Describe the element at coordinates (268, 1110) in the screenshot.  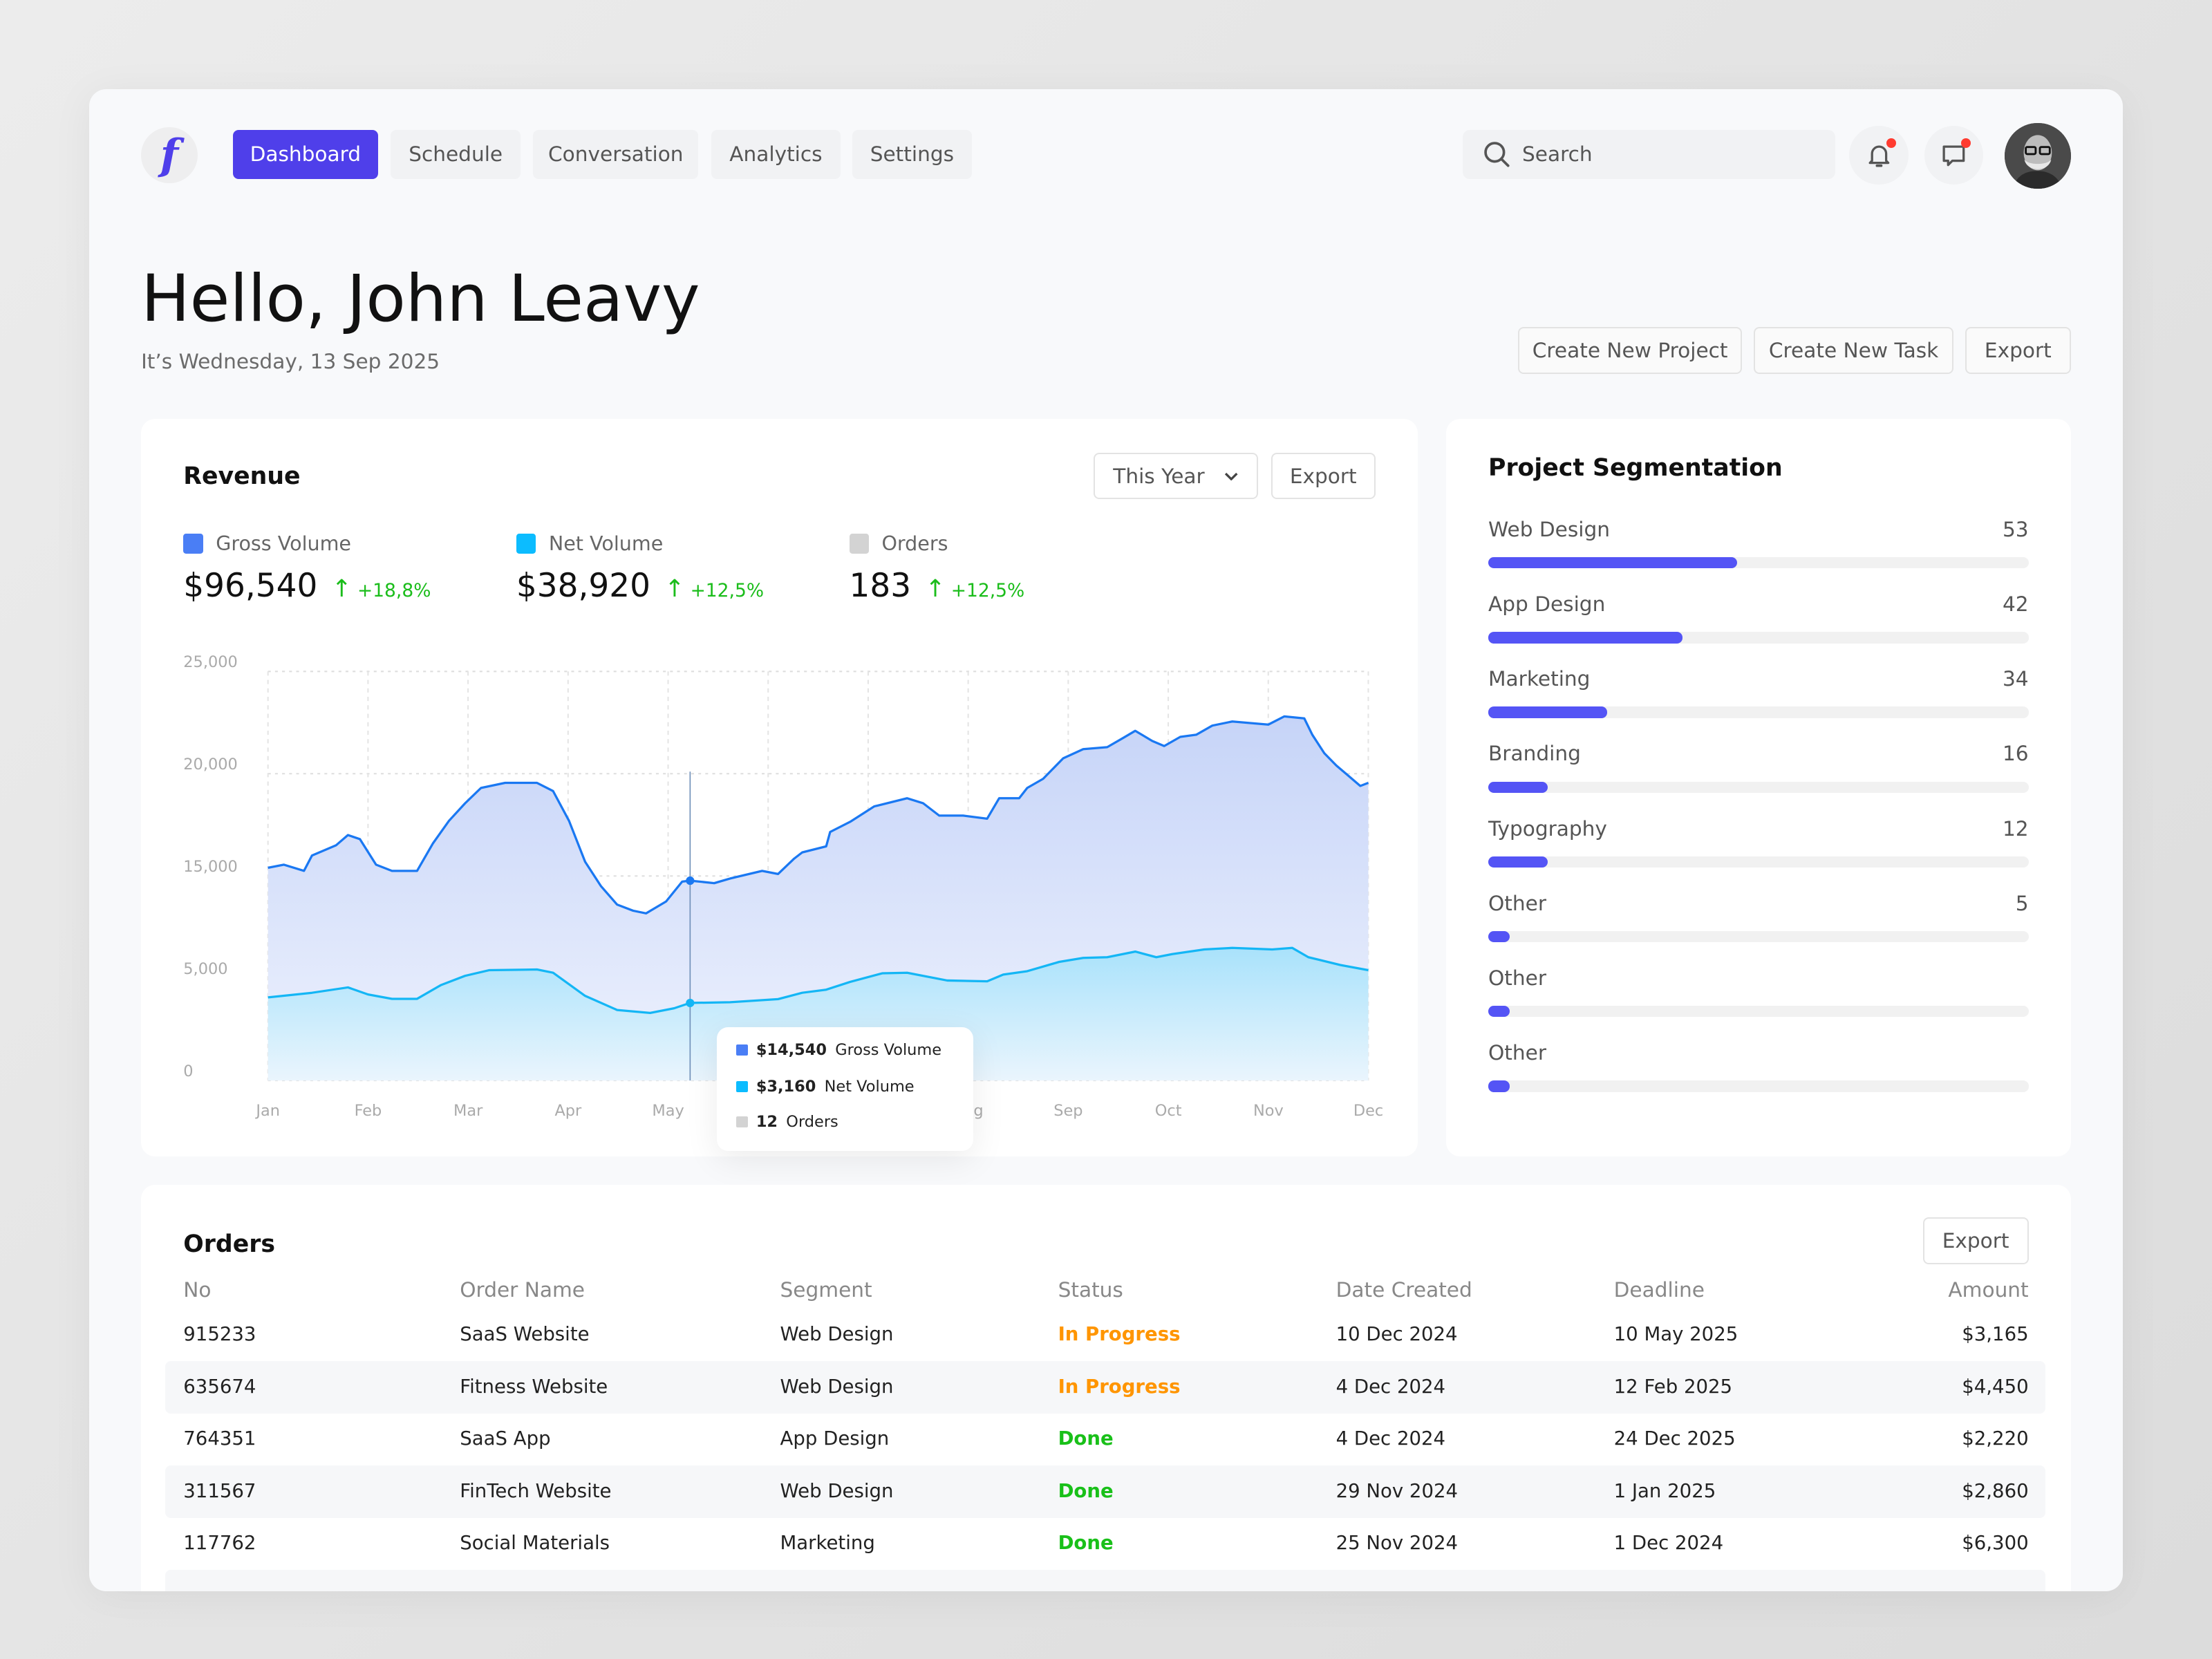
I see `x-axis-label: Jan` at that location.